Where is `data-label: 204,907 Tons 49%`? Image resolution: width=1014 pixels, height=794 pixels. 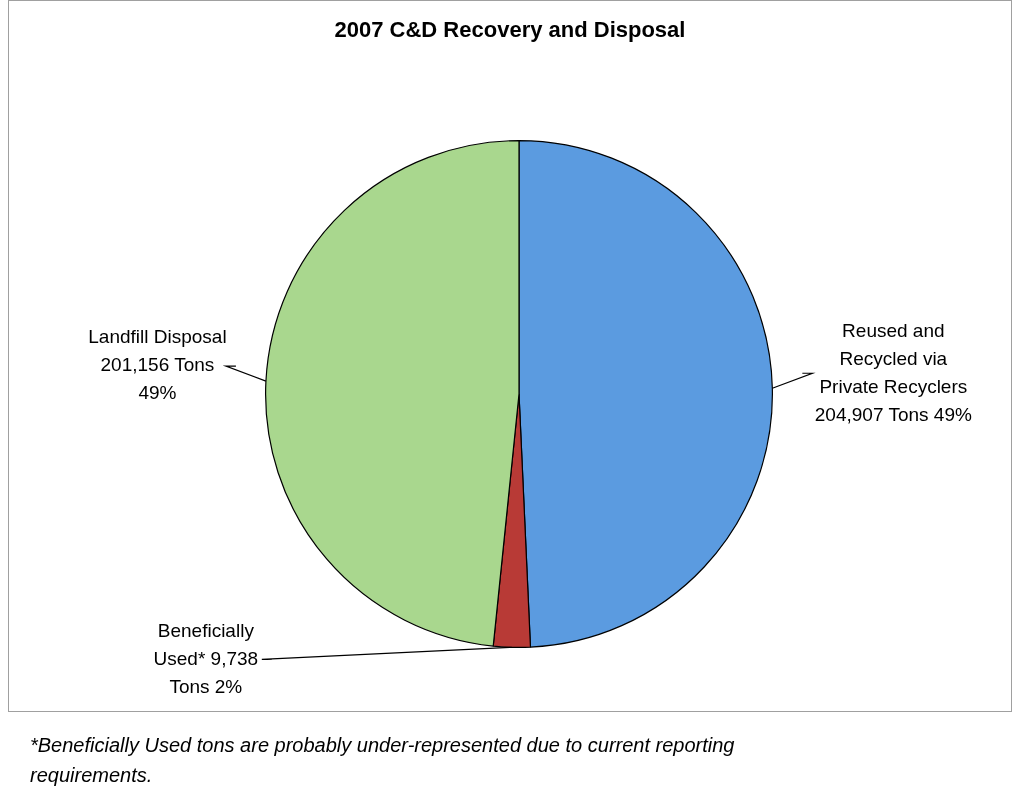 data-label: 204,907 Tons 49% is located at coordinates (893, 414).